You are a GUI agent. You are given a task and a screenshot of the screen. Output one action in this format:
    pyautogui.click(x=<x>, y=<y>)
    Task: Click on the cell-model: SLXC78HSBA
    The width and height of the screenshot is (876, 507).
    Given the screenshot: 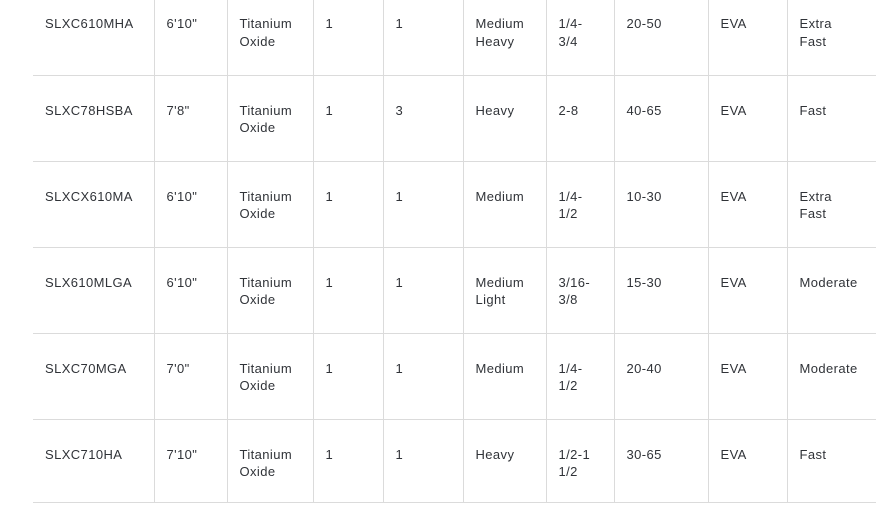 What is the action you would take?
    pyautogui.click(x=94, y=118)
    